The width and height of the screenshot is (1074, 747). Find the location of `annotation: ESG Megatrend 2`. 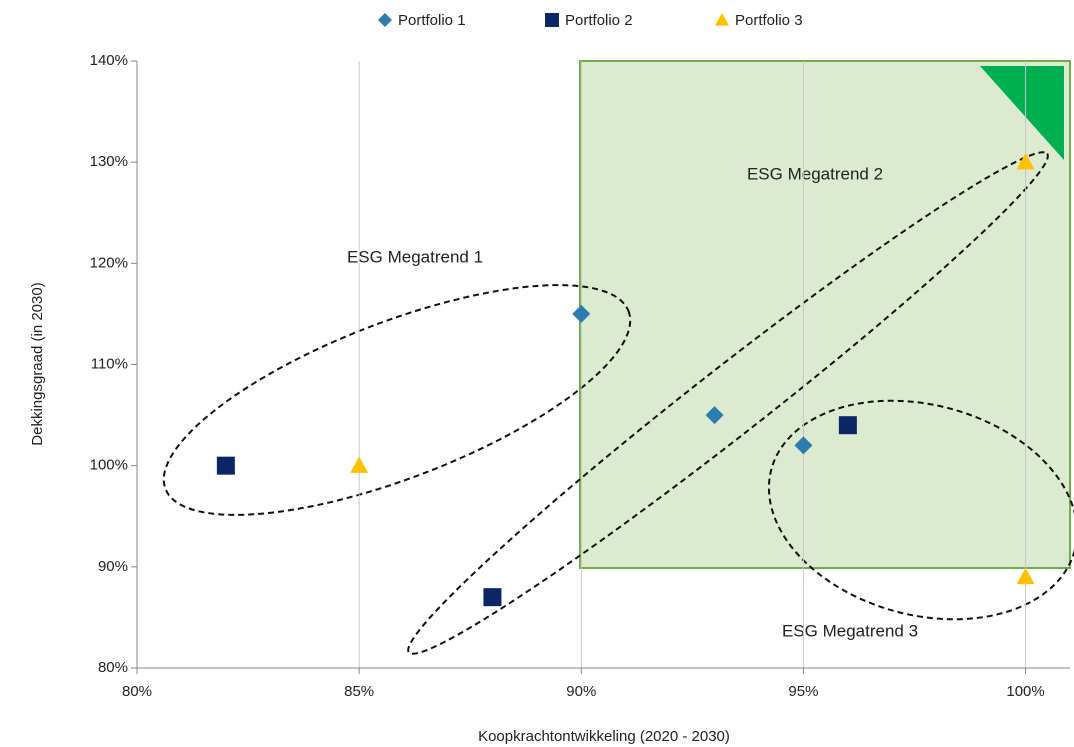

annotation: ESG Megatrend 2 is located at coordinates (815, 173).